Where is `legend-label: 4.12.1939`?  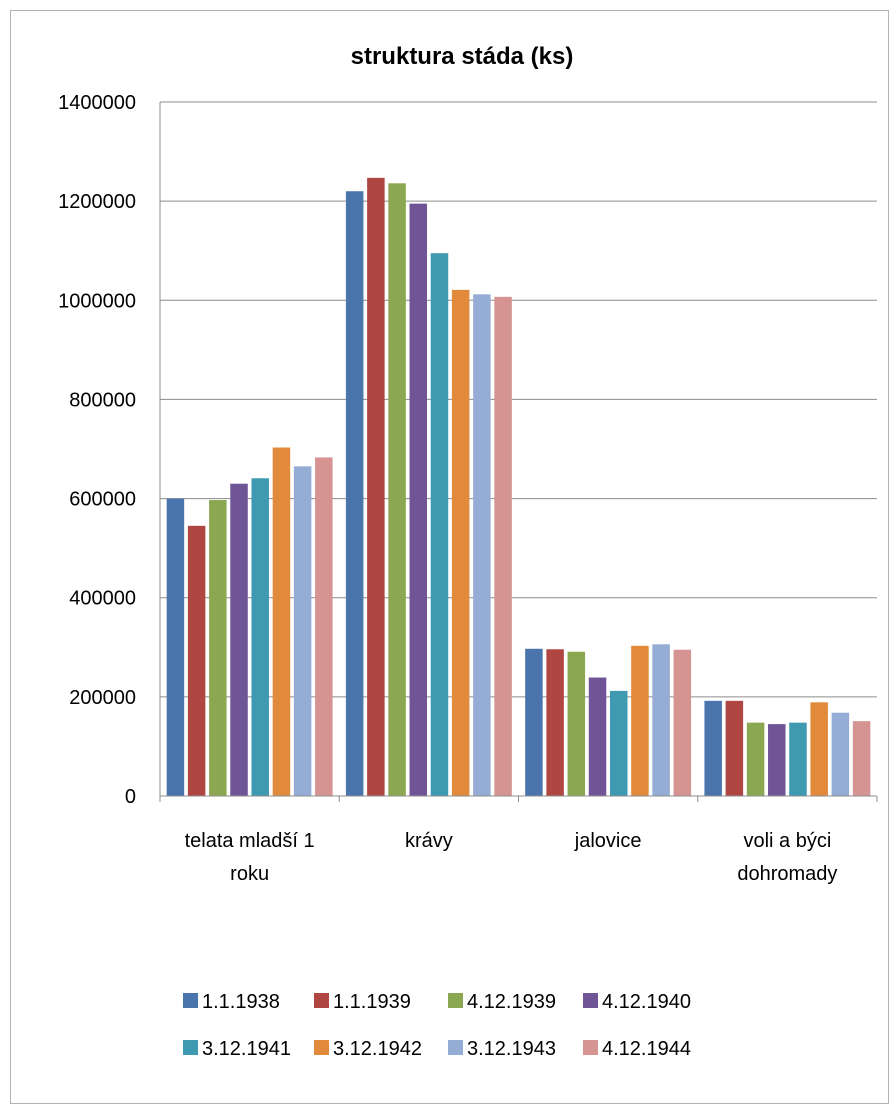
legend-label: 4.12.1939 is located at coordinates (511, 1002).